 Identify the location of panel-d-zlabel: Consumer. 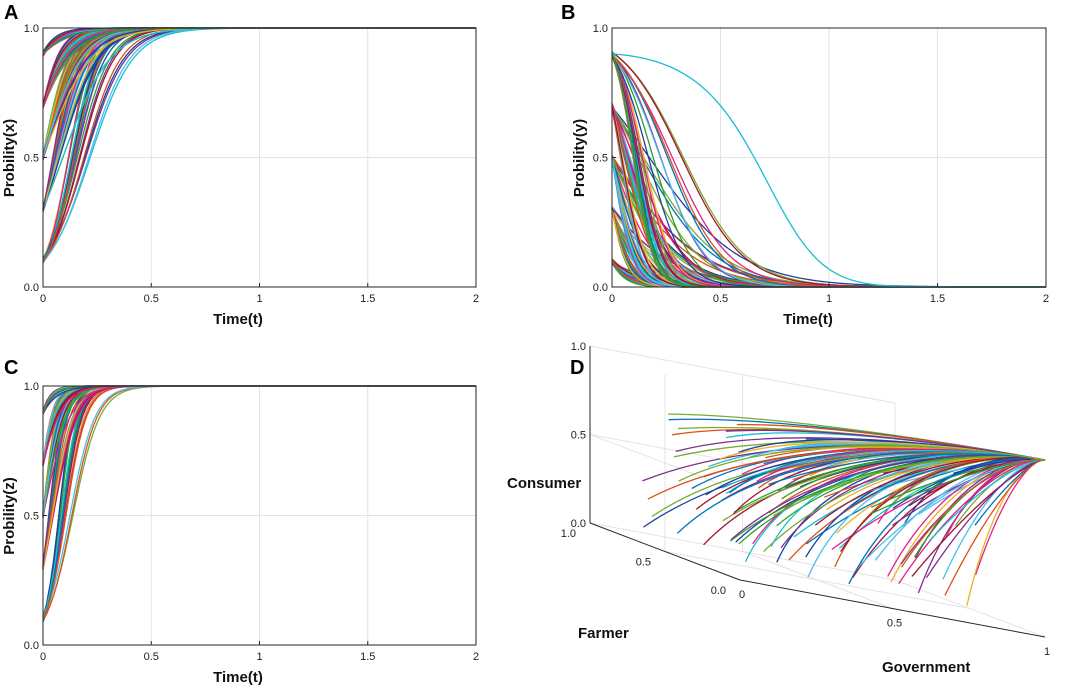
(544, 483).